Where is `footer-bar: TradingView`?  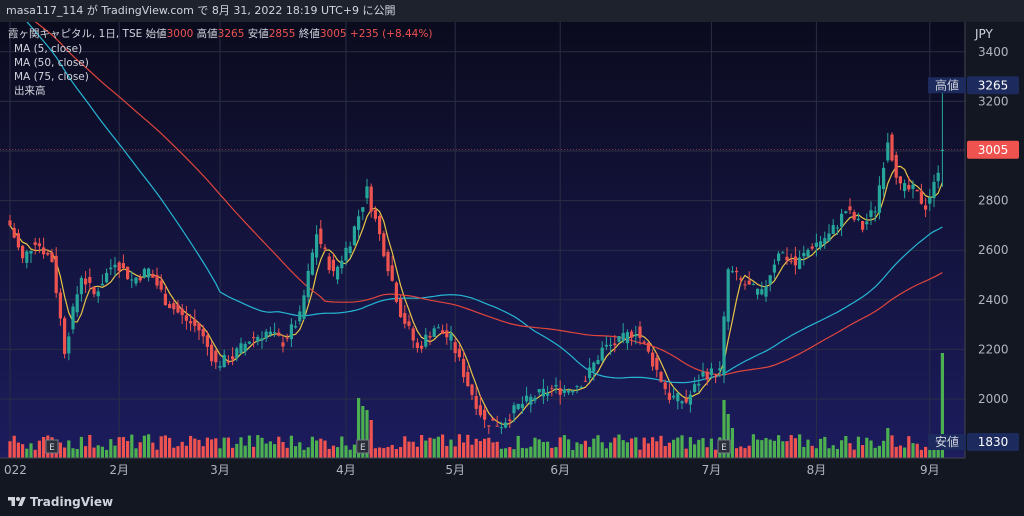 footer-bar: TradingView is located at coordinates (512, 502).